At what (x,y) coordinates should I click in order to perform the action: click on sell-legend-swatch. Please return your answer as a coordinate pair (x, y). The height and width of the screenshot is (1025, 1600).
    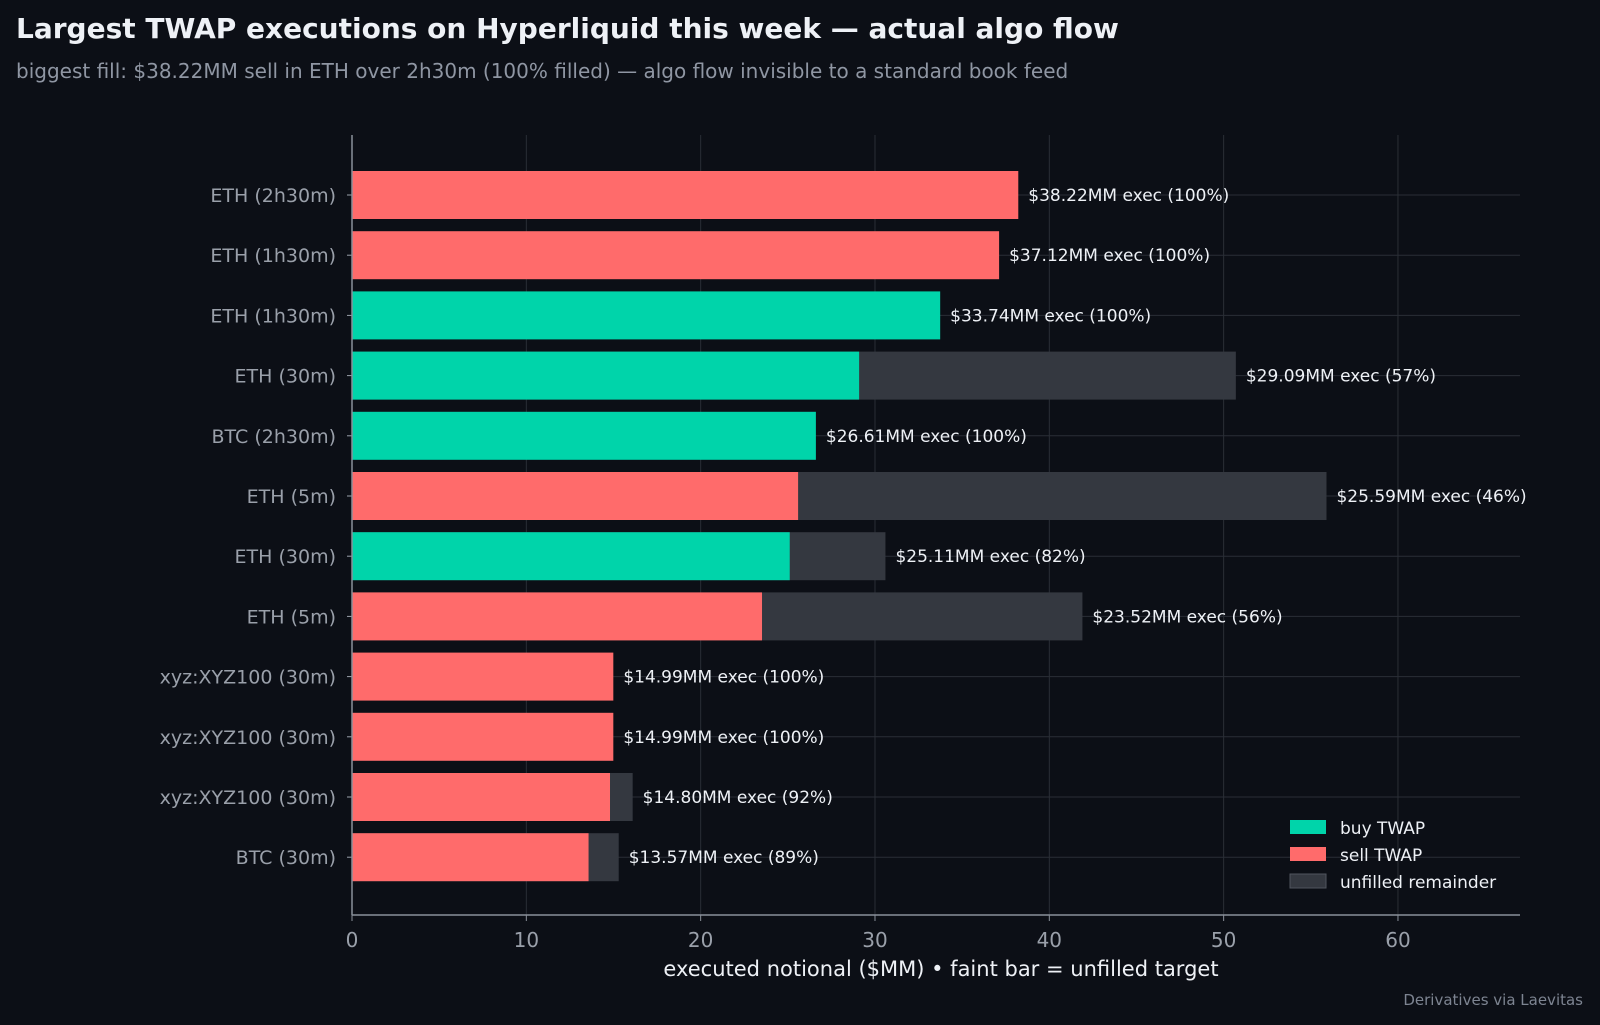
    Looking at the image, I should click on (1308, 854).